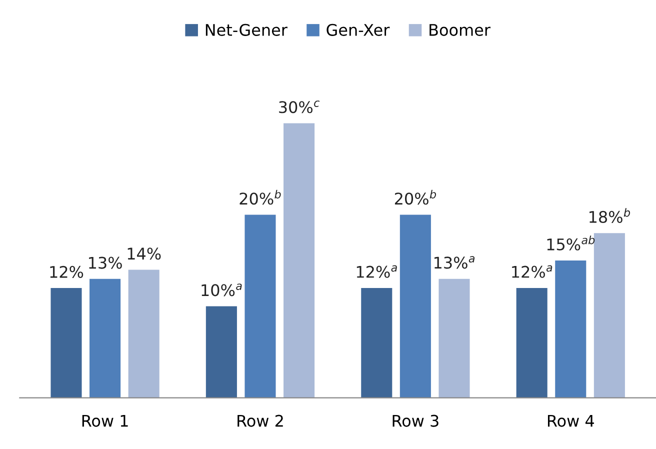  I want to click on x-tick-label: Row 1, so click(105, 420).